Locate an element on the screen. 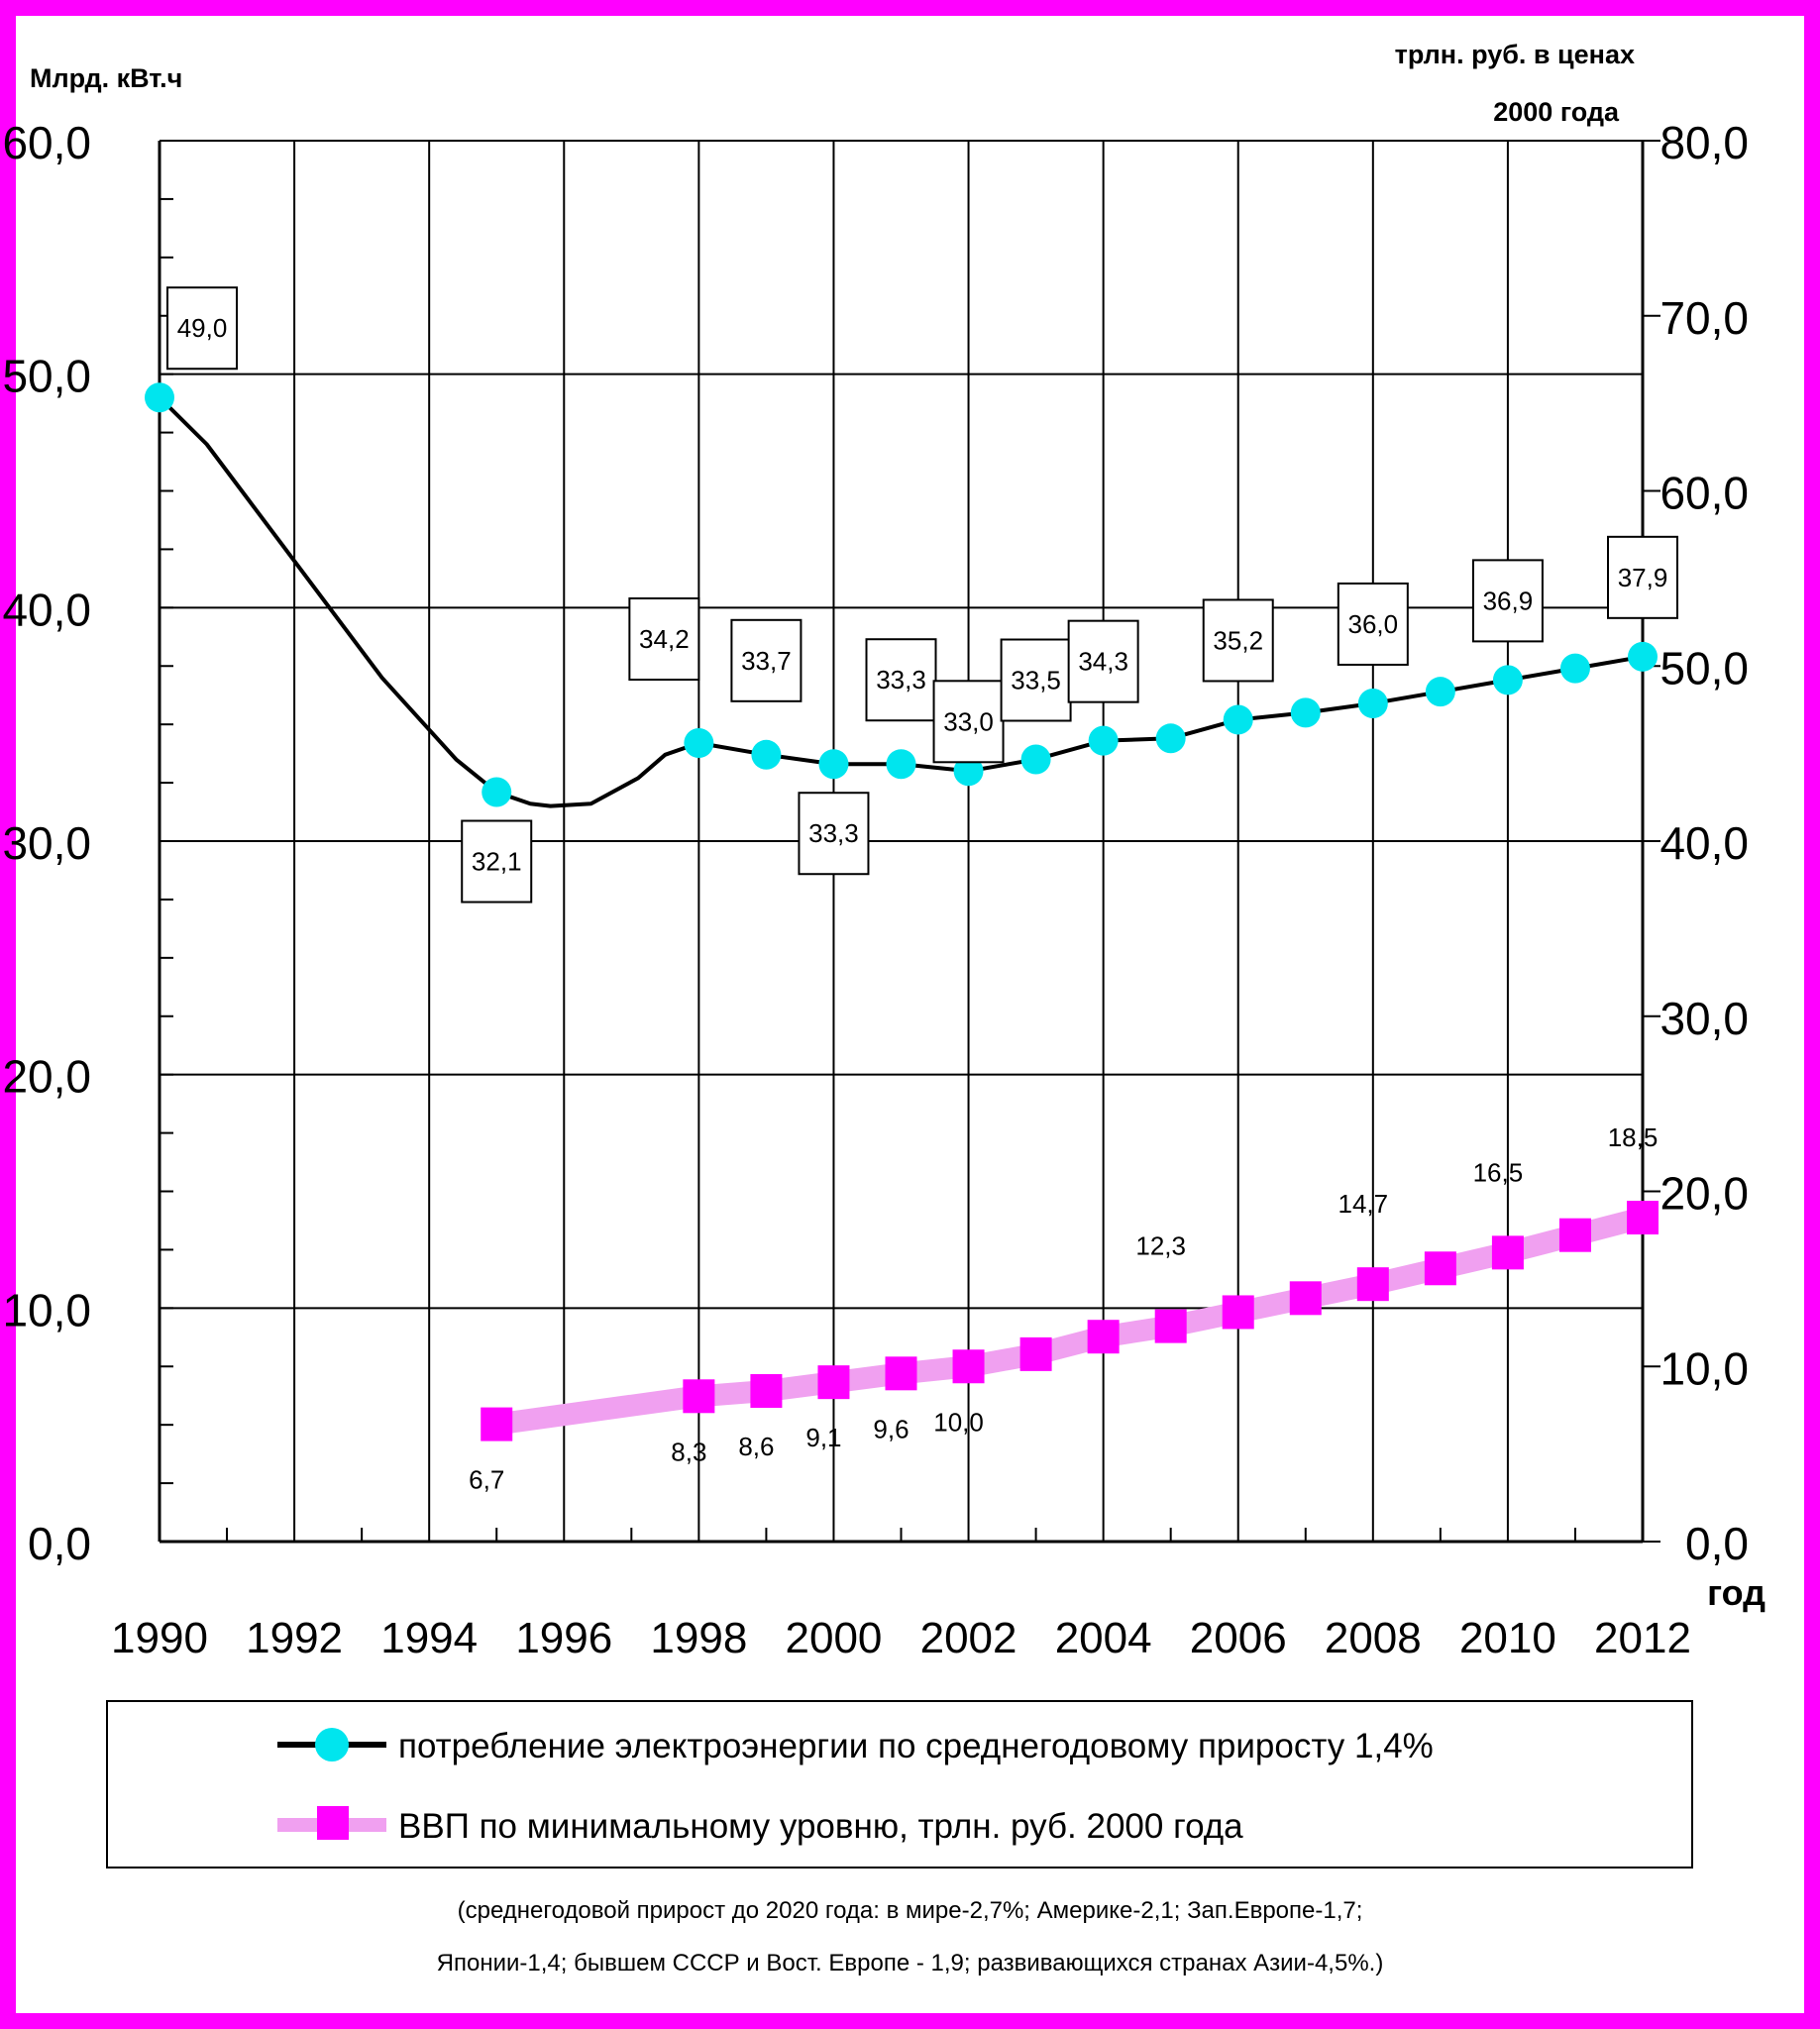 Image resolution: width=1820 pixels, height=2029 pixels. consumption-data-label: 33,5 is located at coordinates (1036, 680).